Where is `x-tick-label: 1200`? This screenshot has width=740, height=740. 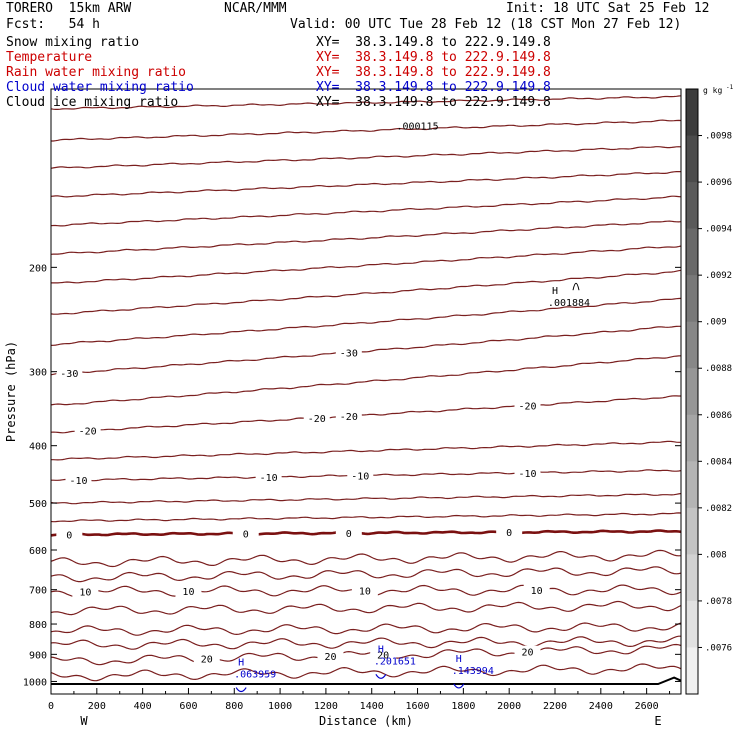 x-tick-label: 1200 is located at coordinates (326, 706).